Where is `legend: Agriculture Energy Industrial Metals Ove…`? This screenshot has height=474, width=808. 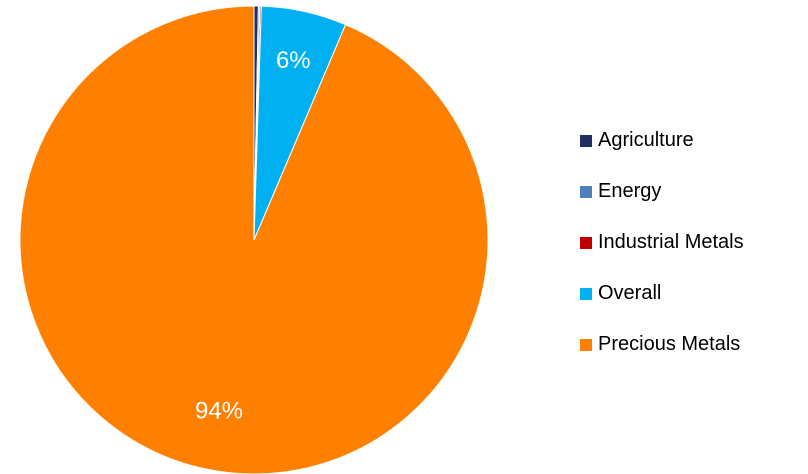 legend: Agriculture Energy Industrial Metals Ove… is located at coordinates (662, 255).